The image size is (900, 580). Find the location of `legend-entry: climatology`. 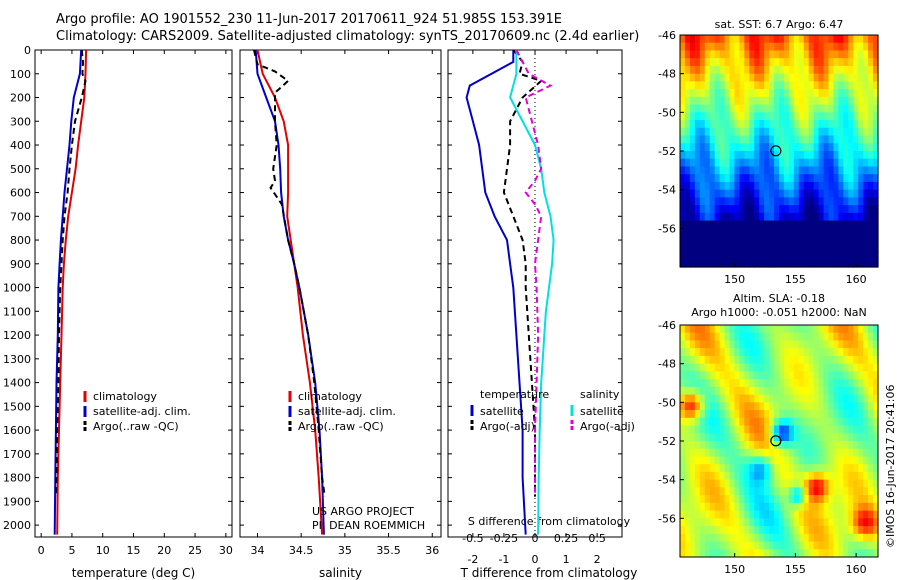

legend-entry: climatology is located at coordinates (125, 396).